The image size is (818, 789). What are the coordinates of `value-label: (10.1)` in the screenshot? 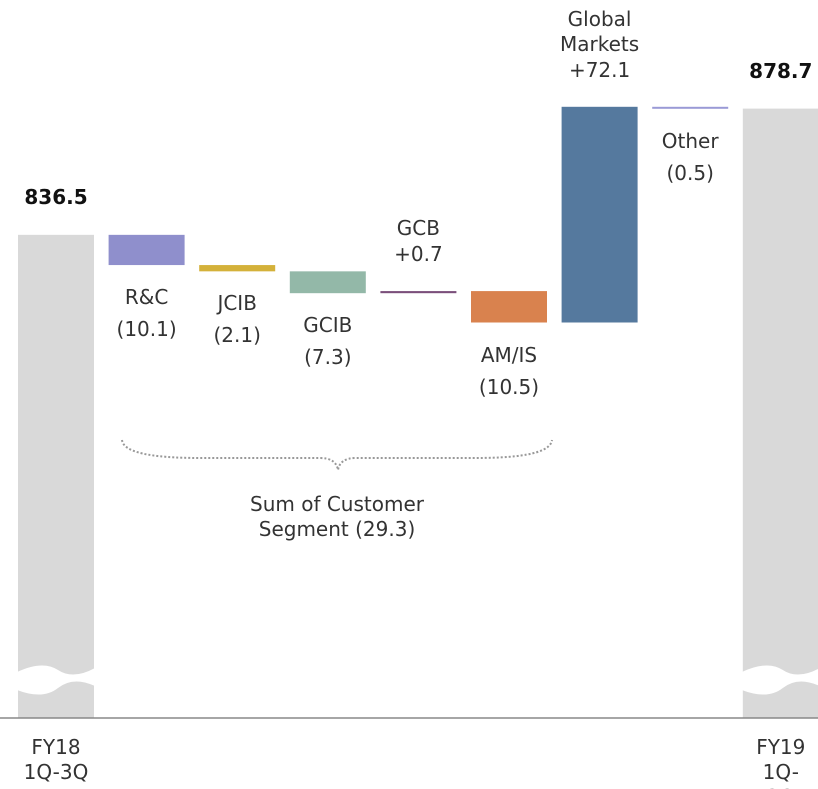 It's located at (146, 329).